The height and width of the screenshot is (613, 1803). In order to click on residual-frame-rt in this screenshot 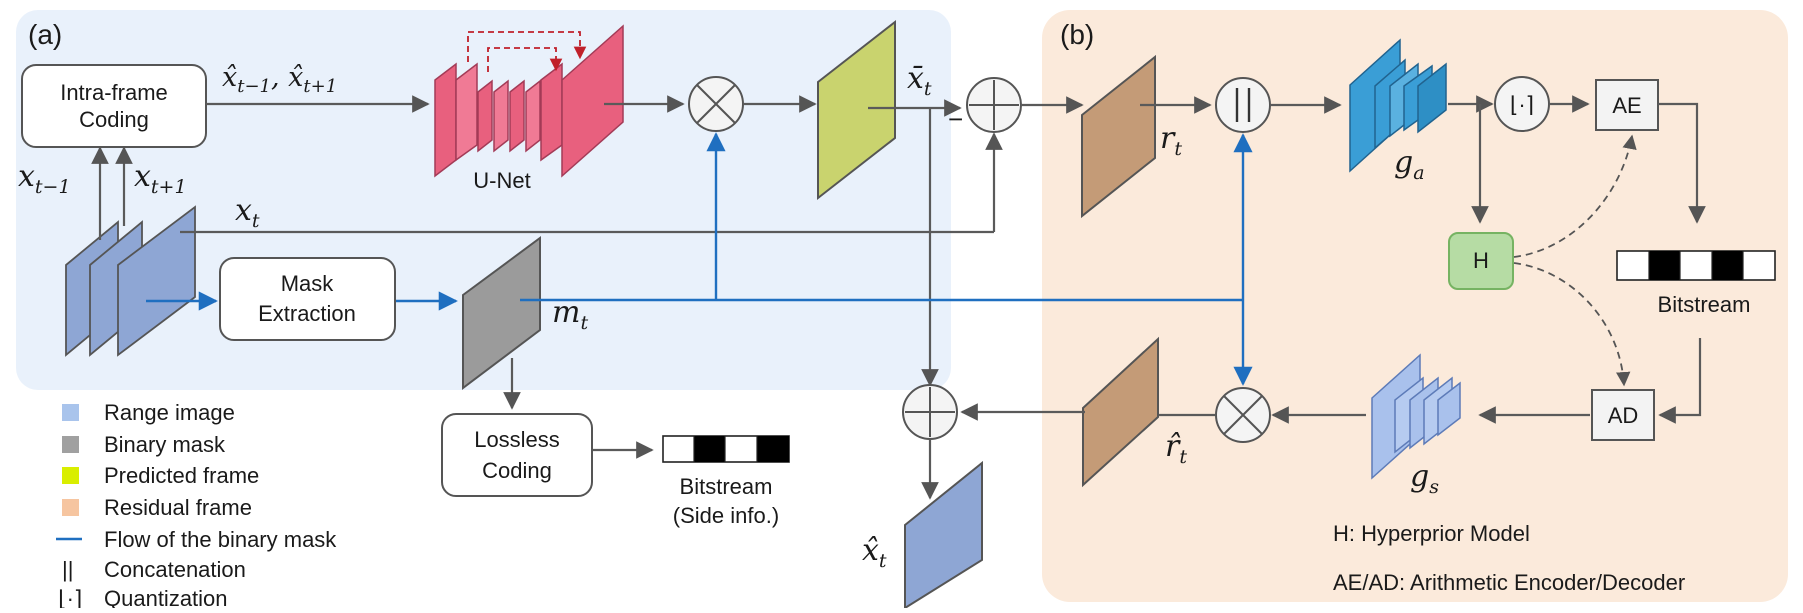, I will do `click(1118, 136)`.